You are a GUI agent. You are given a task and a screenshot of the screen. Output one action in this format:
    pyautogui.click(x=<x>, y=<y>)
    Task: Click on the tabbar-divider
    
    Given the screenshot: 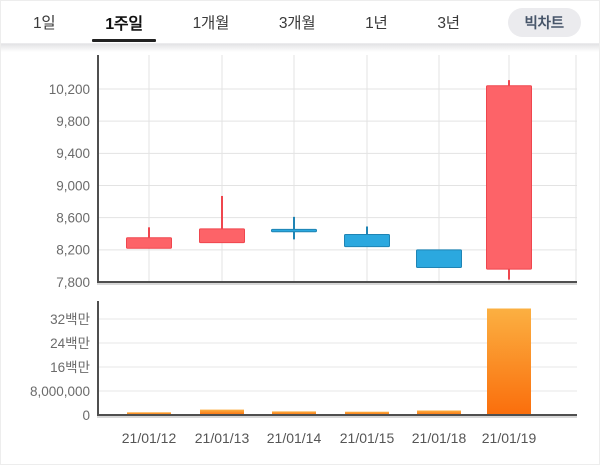 What is the action you would take?
    pyautogui.click(x=300, y=47)
    